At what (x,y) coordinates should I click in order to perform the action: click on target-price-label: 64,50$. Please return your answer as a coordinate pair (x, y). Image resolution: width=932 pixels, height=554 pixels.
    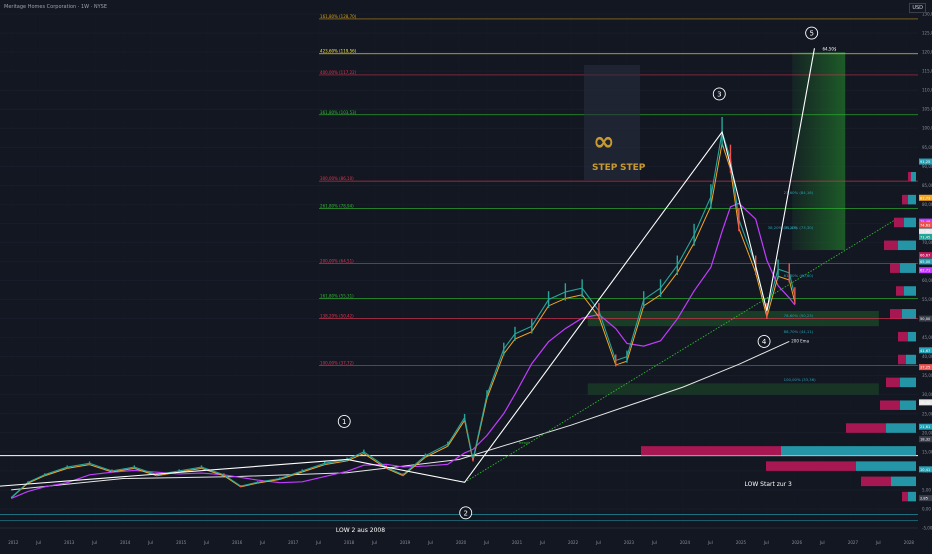
    Looking at the image, I should click on (829, 48).